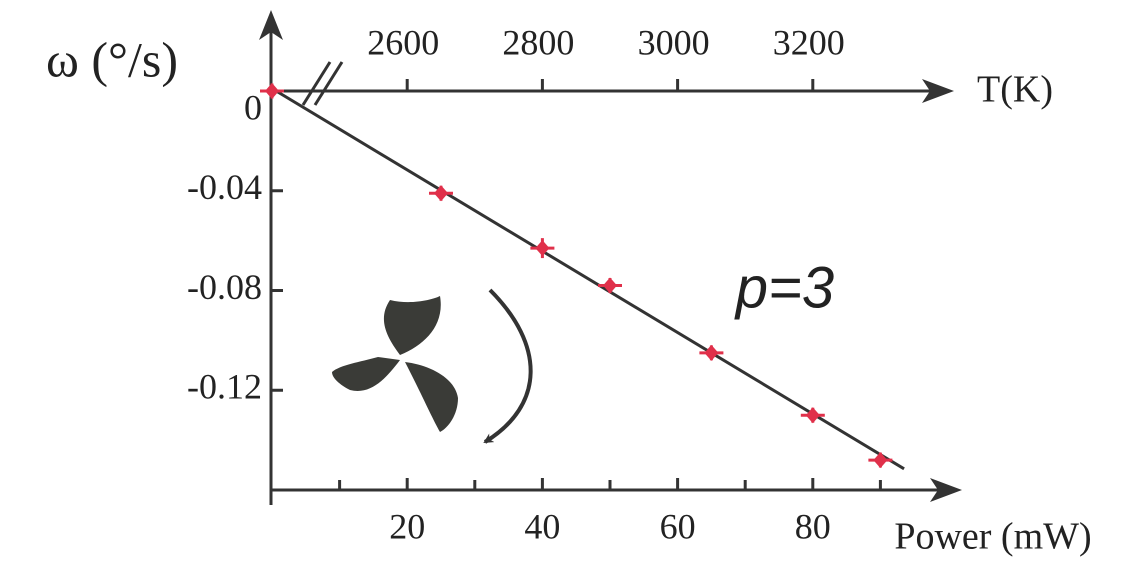 This screenshot has width=1128, height=563. I want to click on x2-tick-label: 3000, so click(674, 42).